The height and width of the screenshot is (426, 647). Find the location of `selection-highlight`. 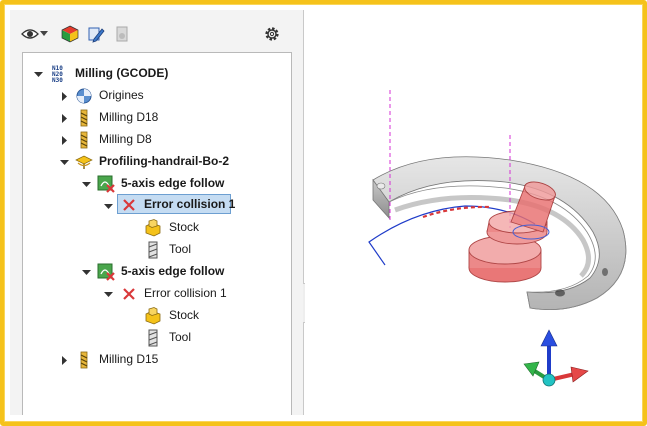

selection-highlight is located at coordinates (174, 204).